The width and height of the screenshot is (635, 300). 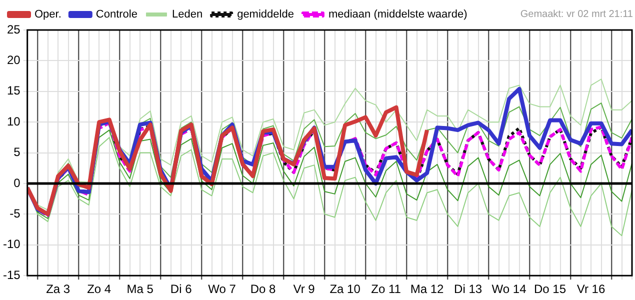 What do you see at coordinates (58, 289) in the screenshot?
I see `x-tick-label: Za 3` at bounding box center [58, 289].